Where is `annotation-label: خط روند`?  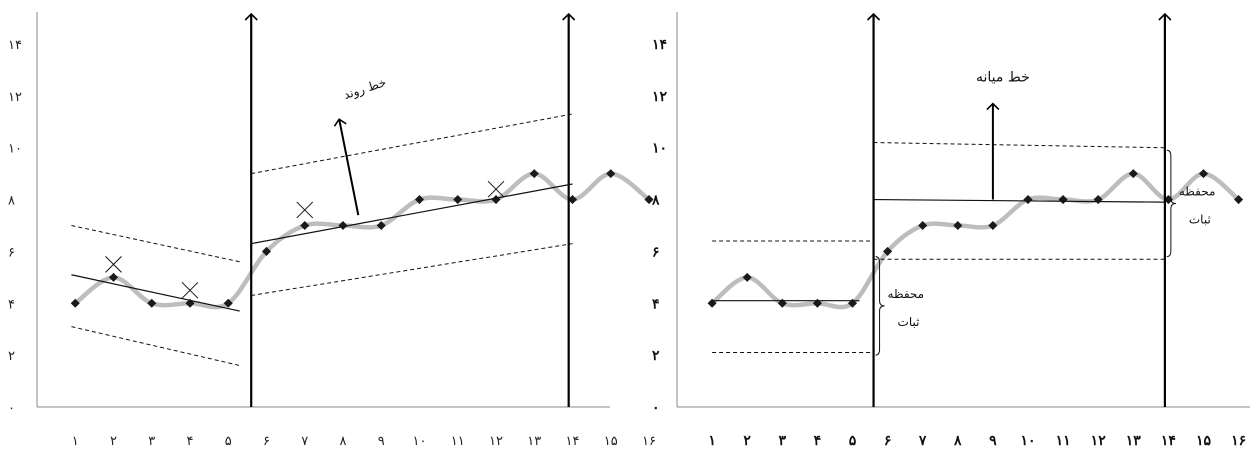
annotation-label: خط روند is located at coordinates (365, 89).